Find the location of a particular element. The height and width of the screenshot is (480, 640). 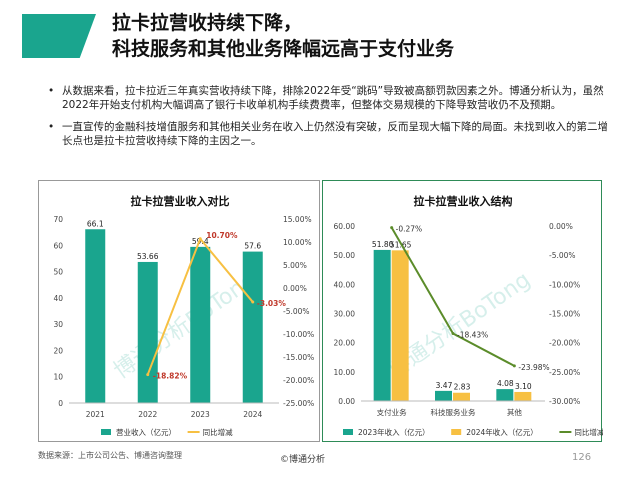

legend-label: 2024年收入（亿元） is located at coordinates (502, 432).